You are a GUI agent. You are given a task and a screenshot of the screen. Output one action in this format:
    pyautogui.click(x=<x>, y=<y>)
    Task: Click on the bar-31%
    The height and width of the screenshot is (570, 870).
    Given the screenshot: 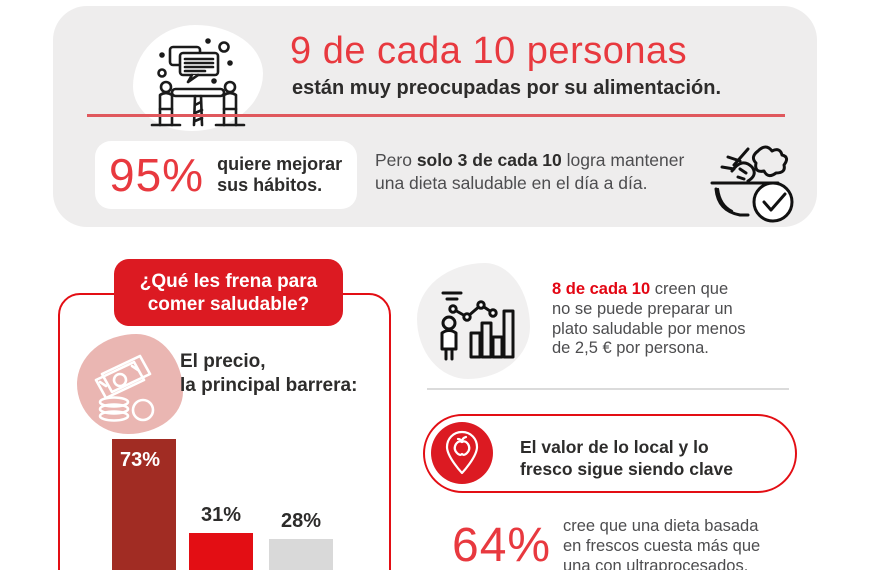 What is the action you would take?
    pyautogui.click(x=221, y=551)
    